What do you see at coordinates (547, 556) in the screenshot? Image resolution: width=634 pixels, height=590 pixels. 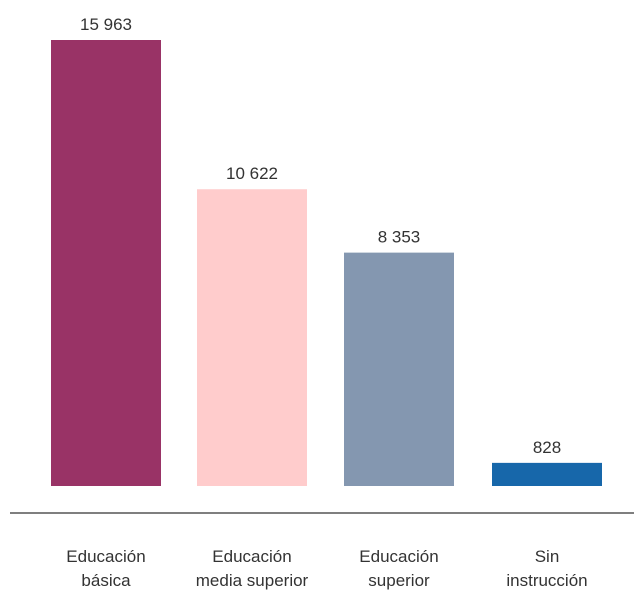 I see `category-label-4-line-1: Sin` at bounding box center [547, 556].